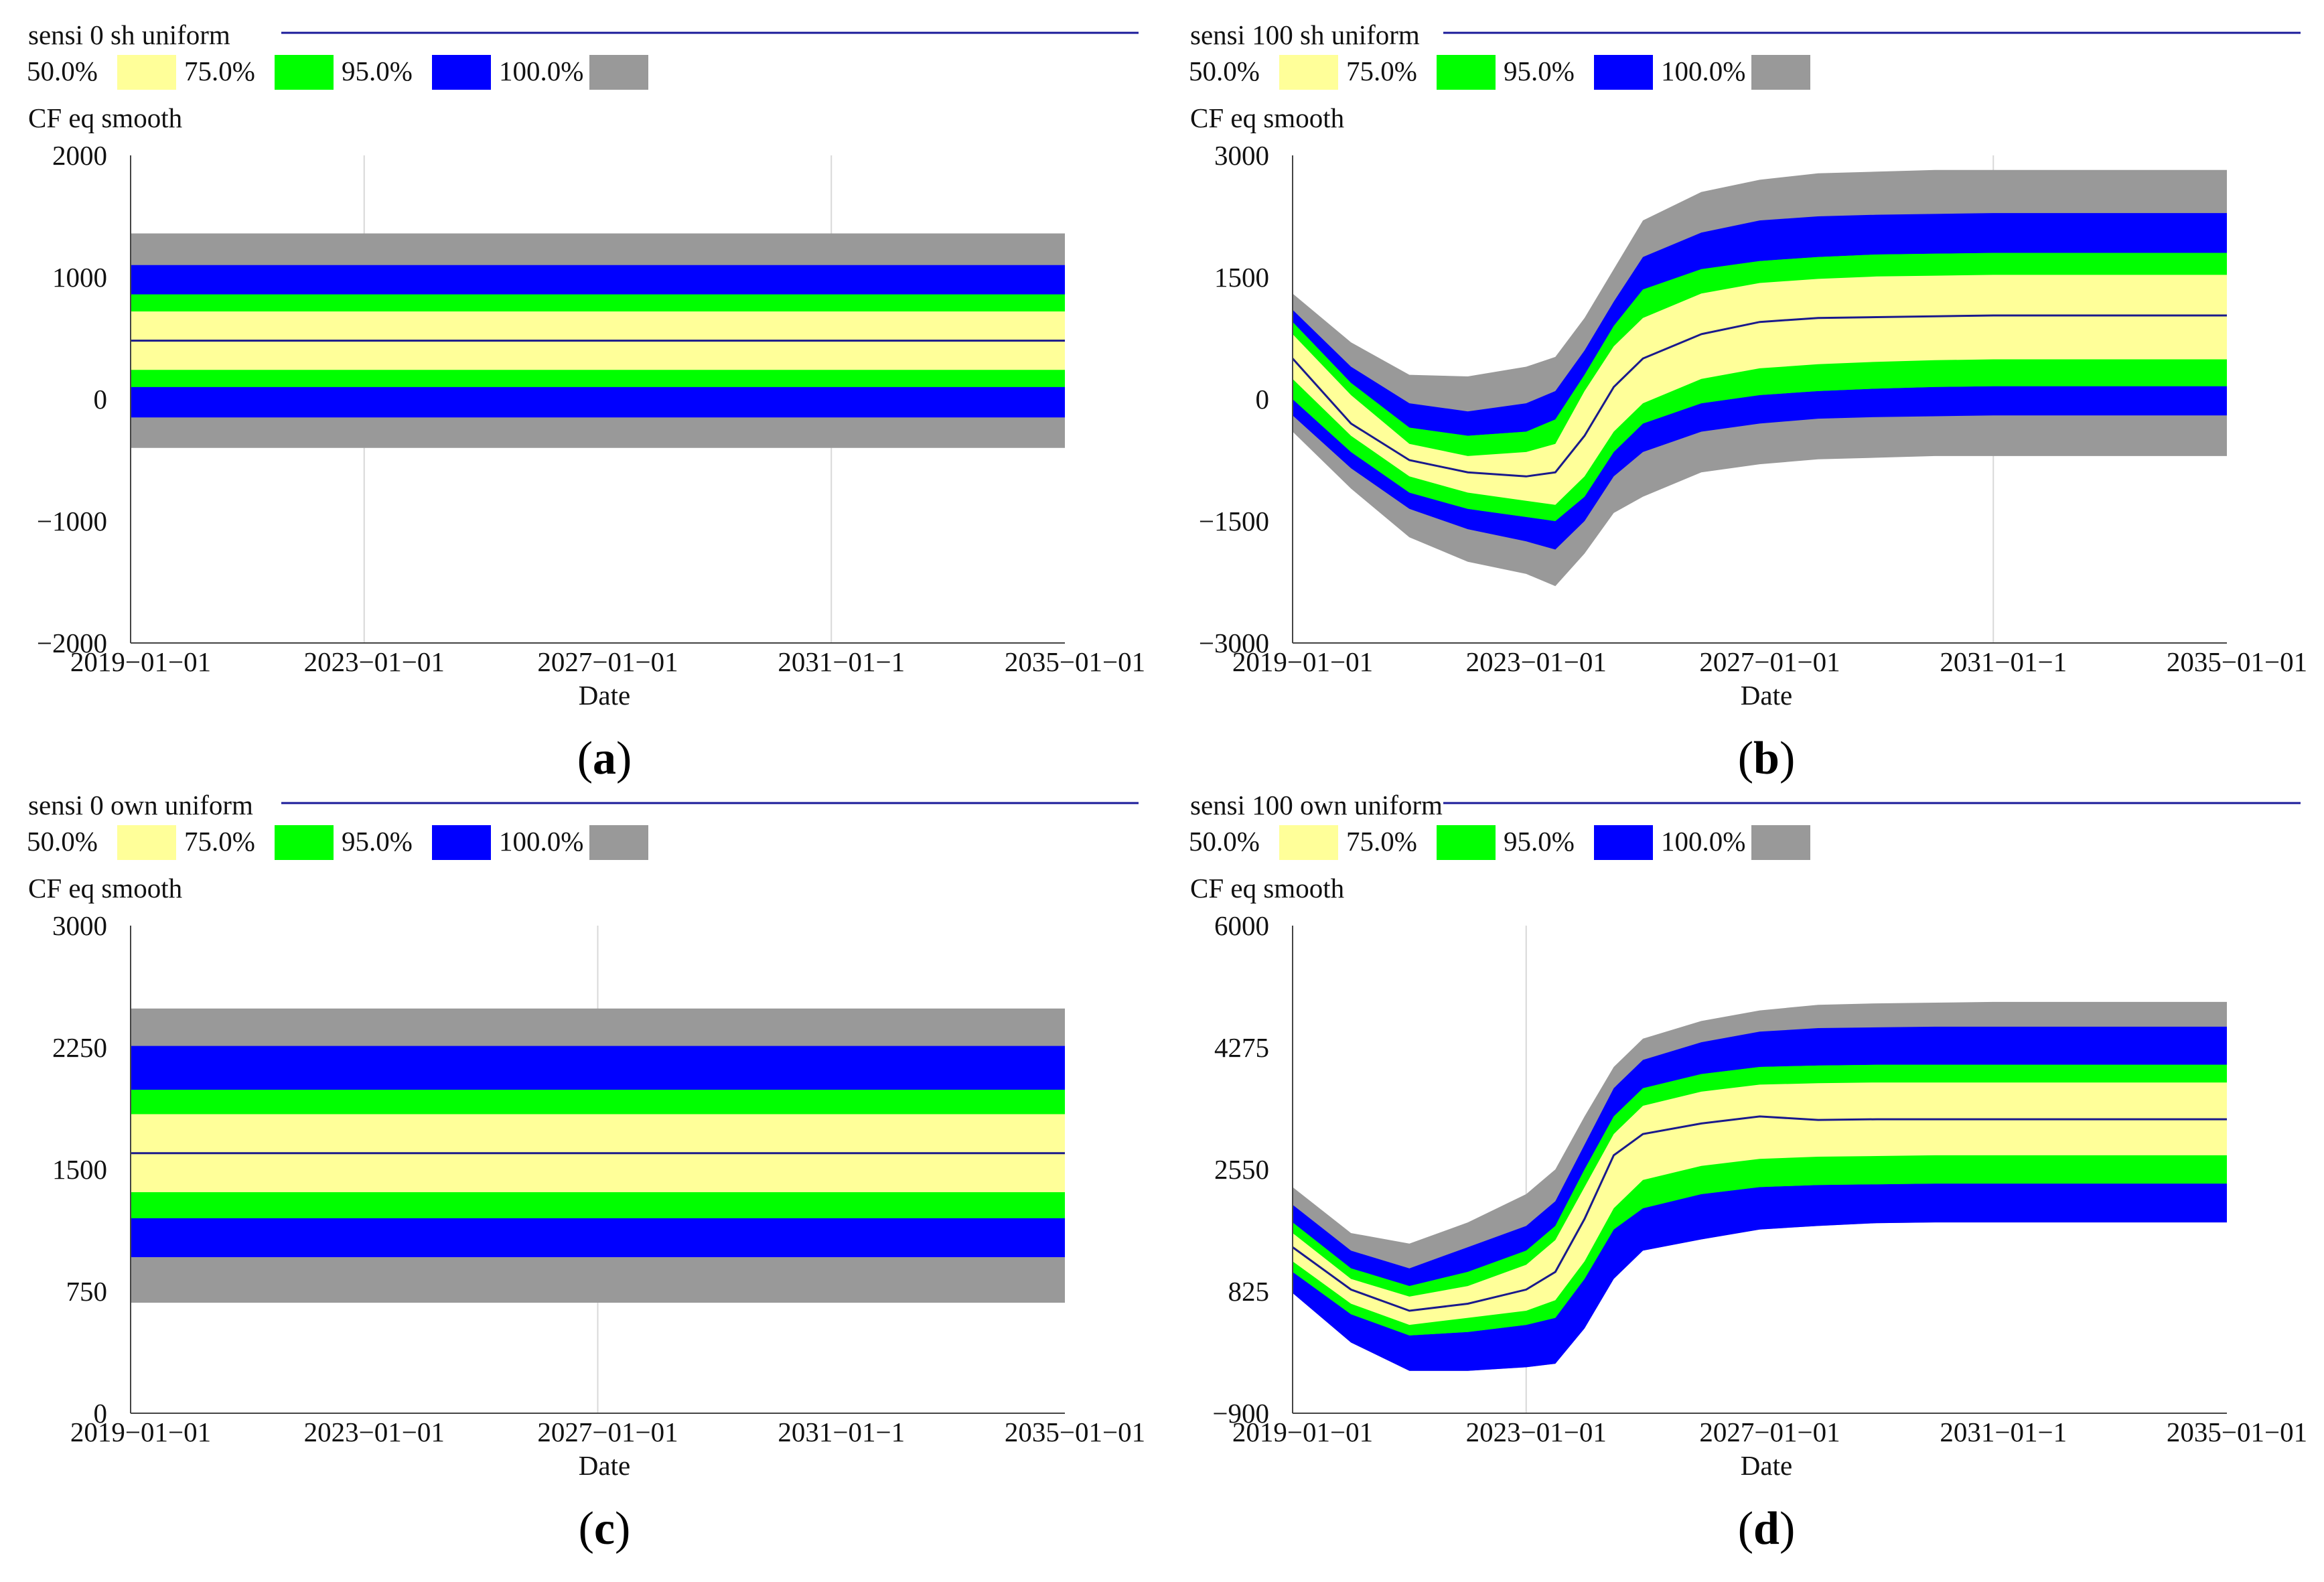 This screenshot has width=2324, height=1582. I want to click on caption: (a), so click(604, 758).